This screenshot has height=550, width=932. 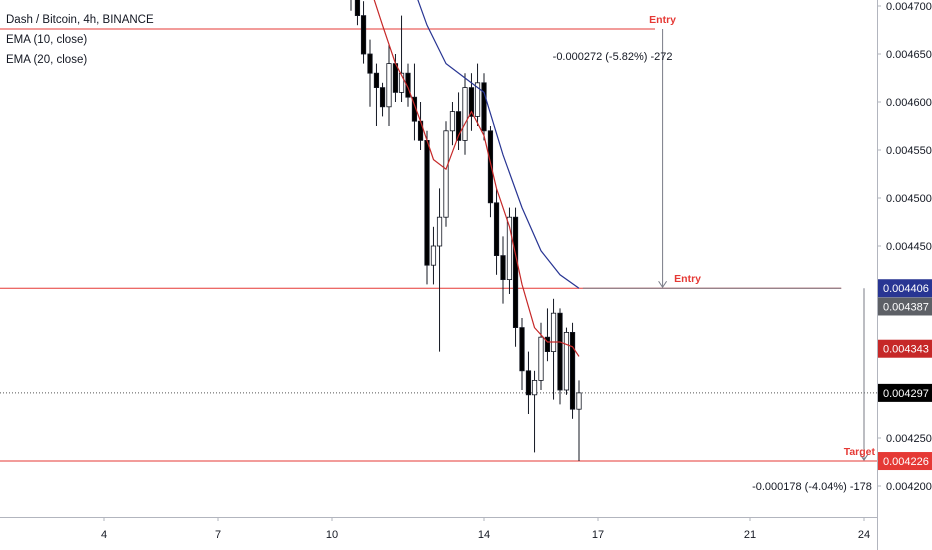 What do you see at coordinates (598, 535) in the screenshot?
I see `x-tick-label: 17` at bounding box center [598, 535].